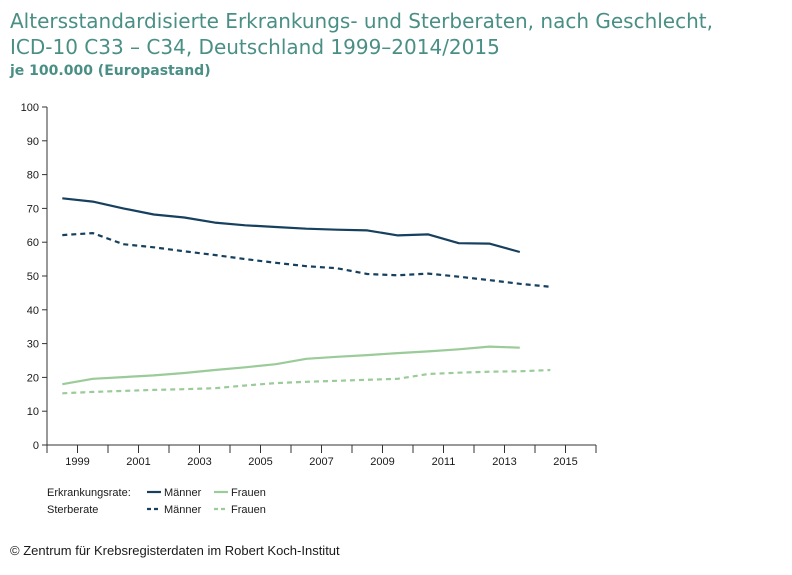 The height and width of the screenshot is (575, 792). I want to click on y-tick-label: 50, so click(33, 277).